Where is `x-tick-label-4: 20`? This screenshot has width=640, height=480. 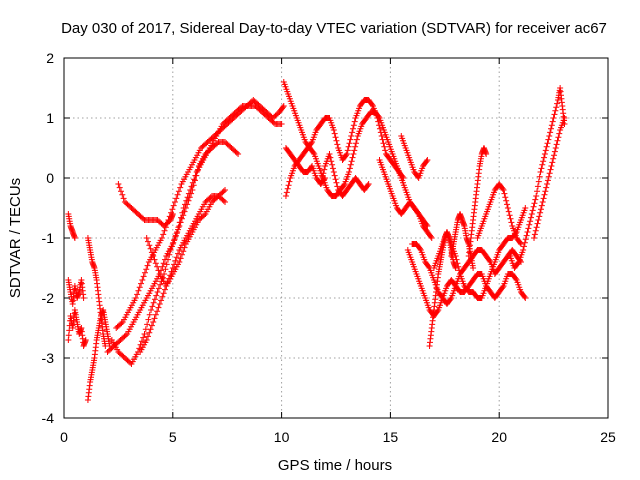 x-tick-label-4: 20 is located at coordinates (499, 437).